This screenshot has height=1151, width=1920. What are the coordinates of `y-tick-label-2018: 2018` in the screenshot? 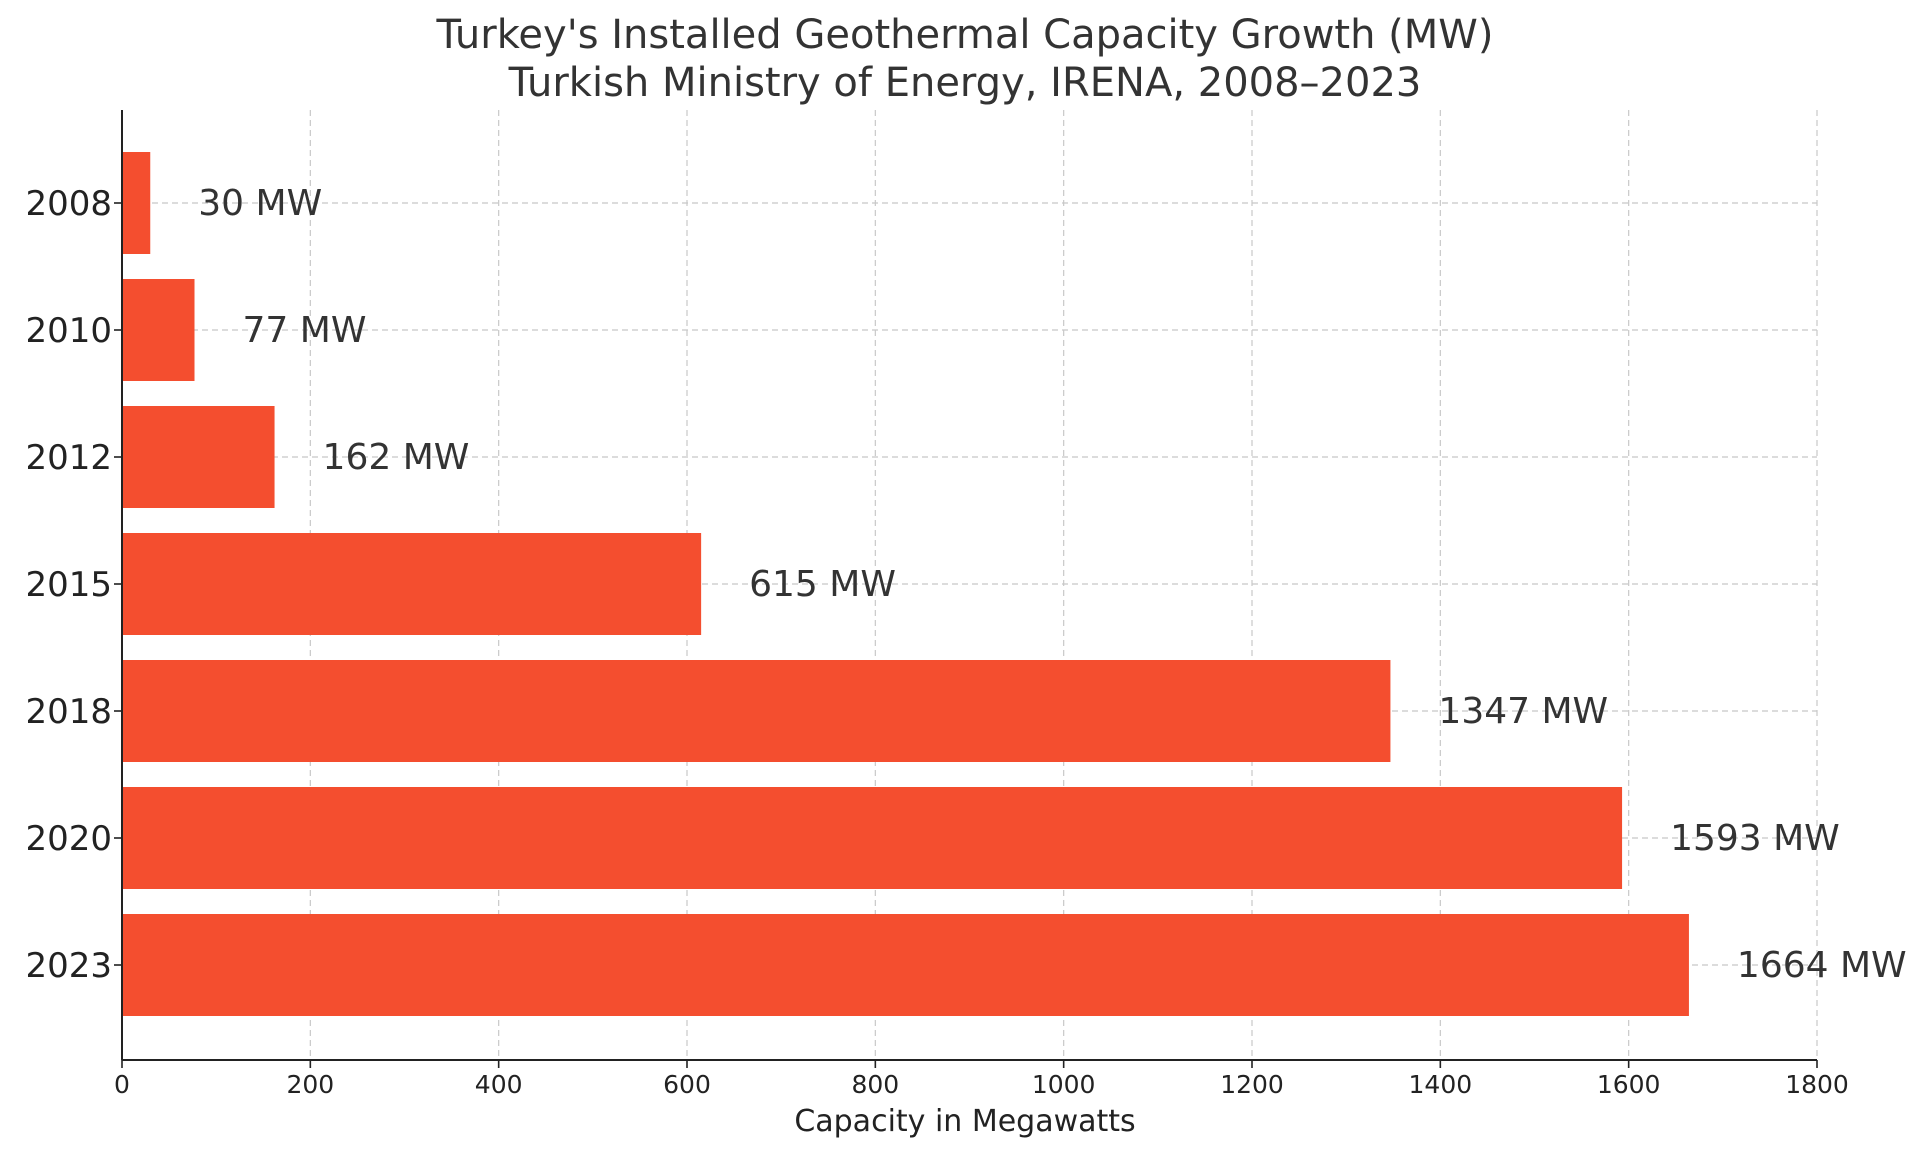 It's located at (68, 712).